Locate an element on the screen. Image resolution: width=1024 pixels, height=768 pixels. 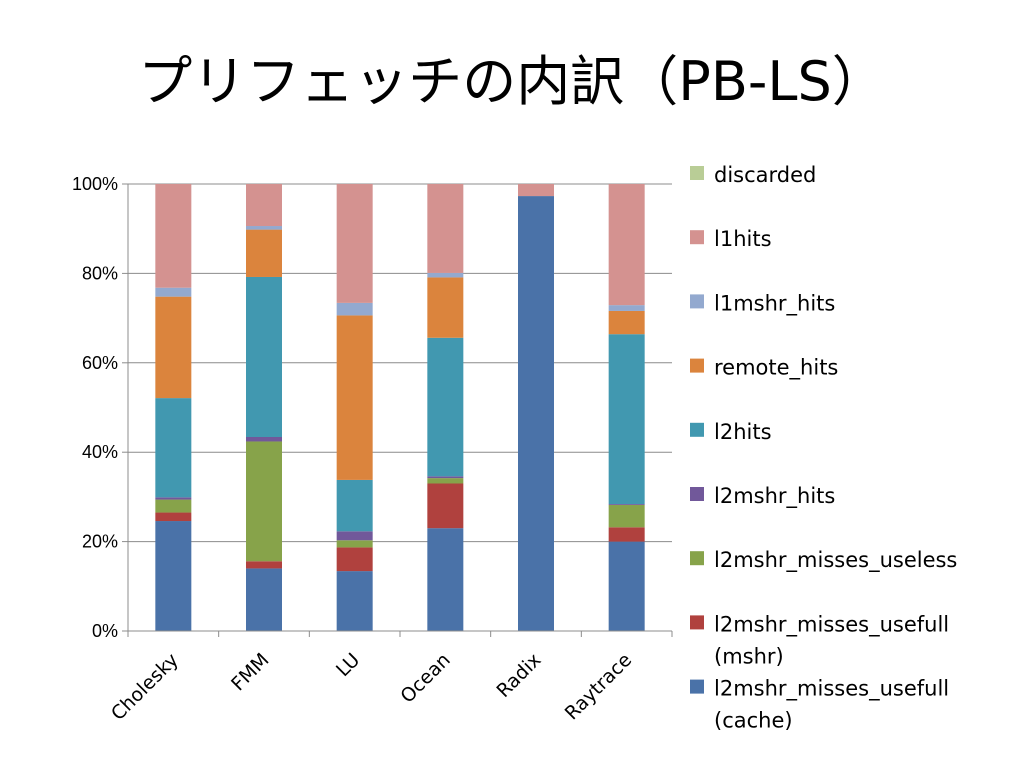
x-category-label: LU is located at coordinates (348, 665).